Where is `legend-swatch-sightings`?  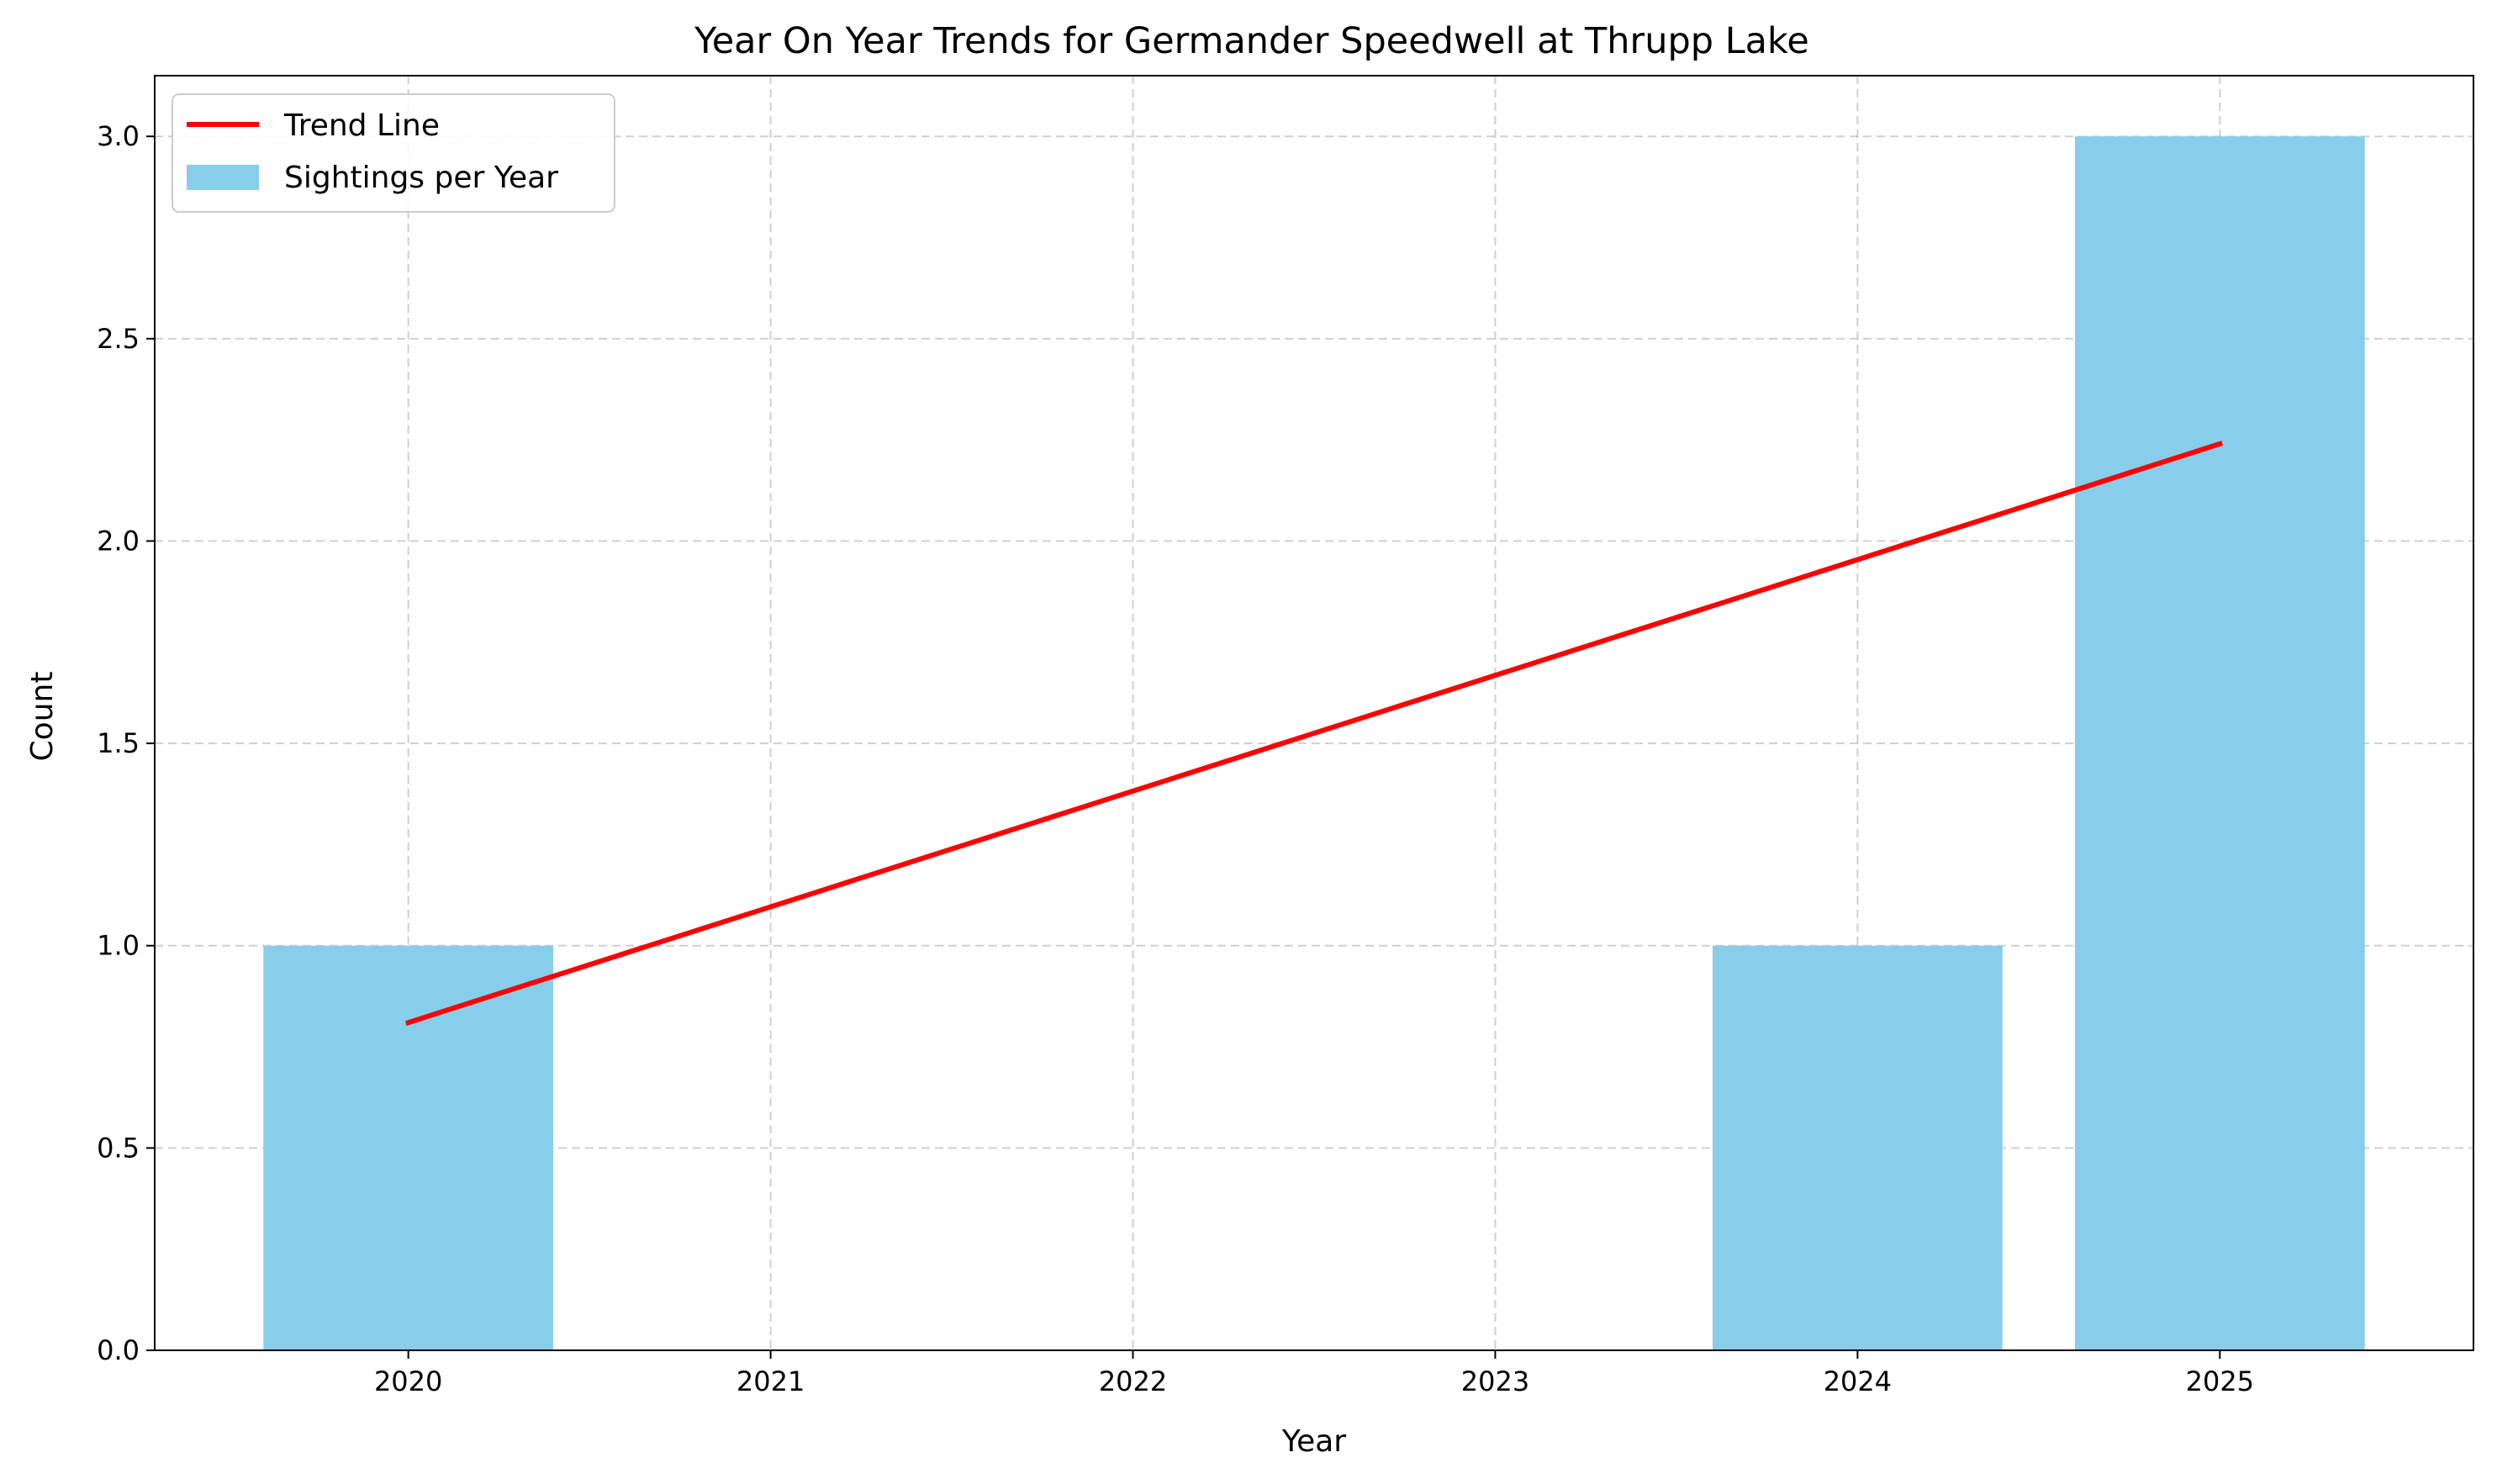
legend-swatch-sightings is located at coordinates (223, 177).